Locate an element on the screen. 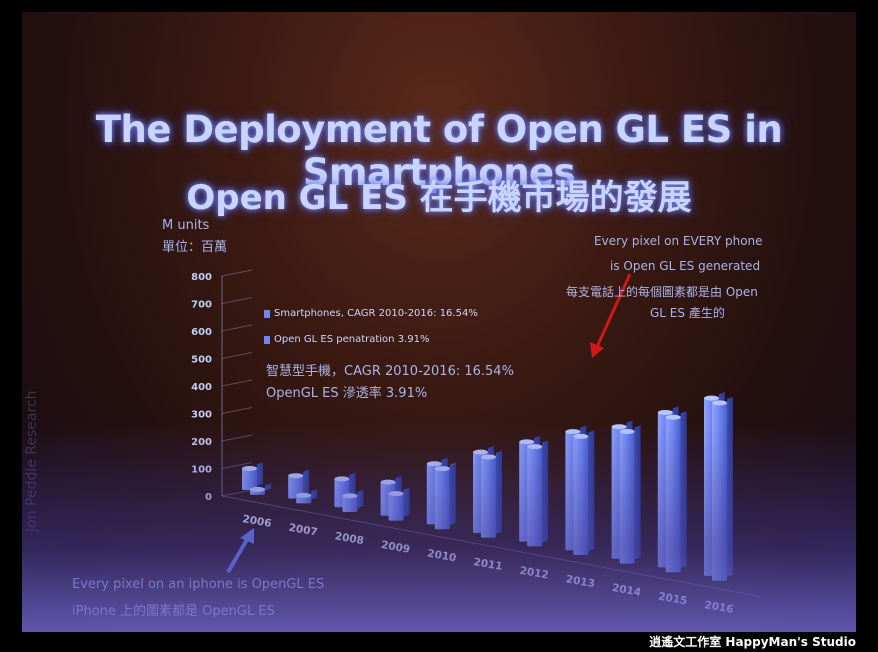 The height and width of the screenshot is (652, 878). y-tick-label: 400 is located at coordinates (201, 387).